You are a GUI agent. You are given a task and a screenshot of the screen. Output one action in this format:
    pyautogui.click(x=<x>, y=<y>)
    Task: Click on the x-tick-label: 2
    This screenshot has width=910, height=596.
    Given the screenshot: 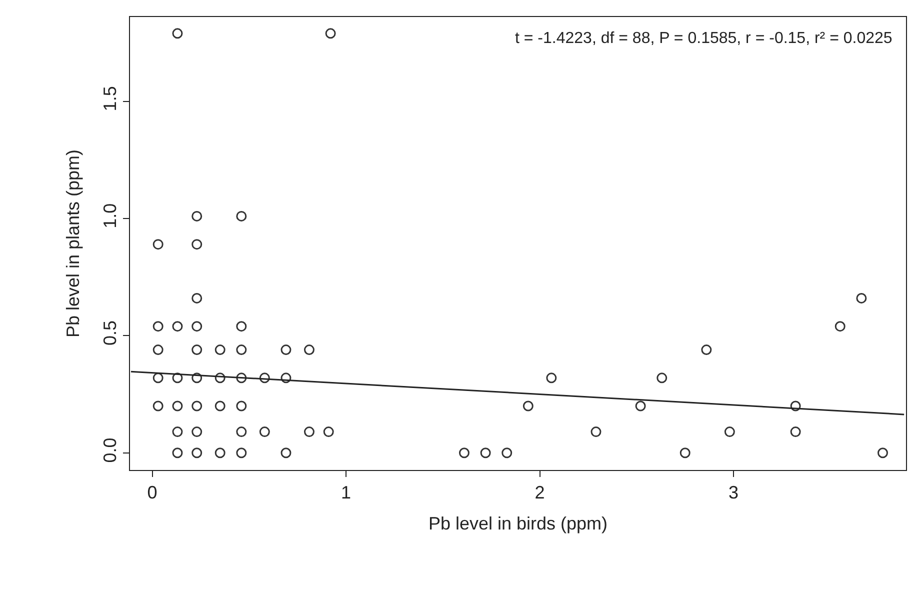 What is the action you would take?
    pyautogui.click(x=539, y=492)
    